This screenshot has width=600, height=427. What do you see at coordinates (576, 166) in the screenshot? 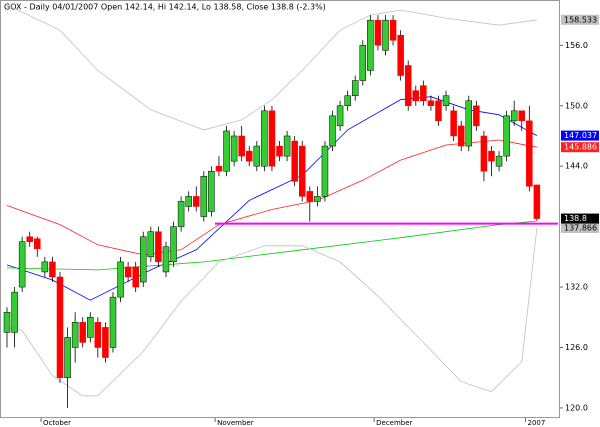
I see `y-tick-label: 144.0` at bounding box center [576, 166].